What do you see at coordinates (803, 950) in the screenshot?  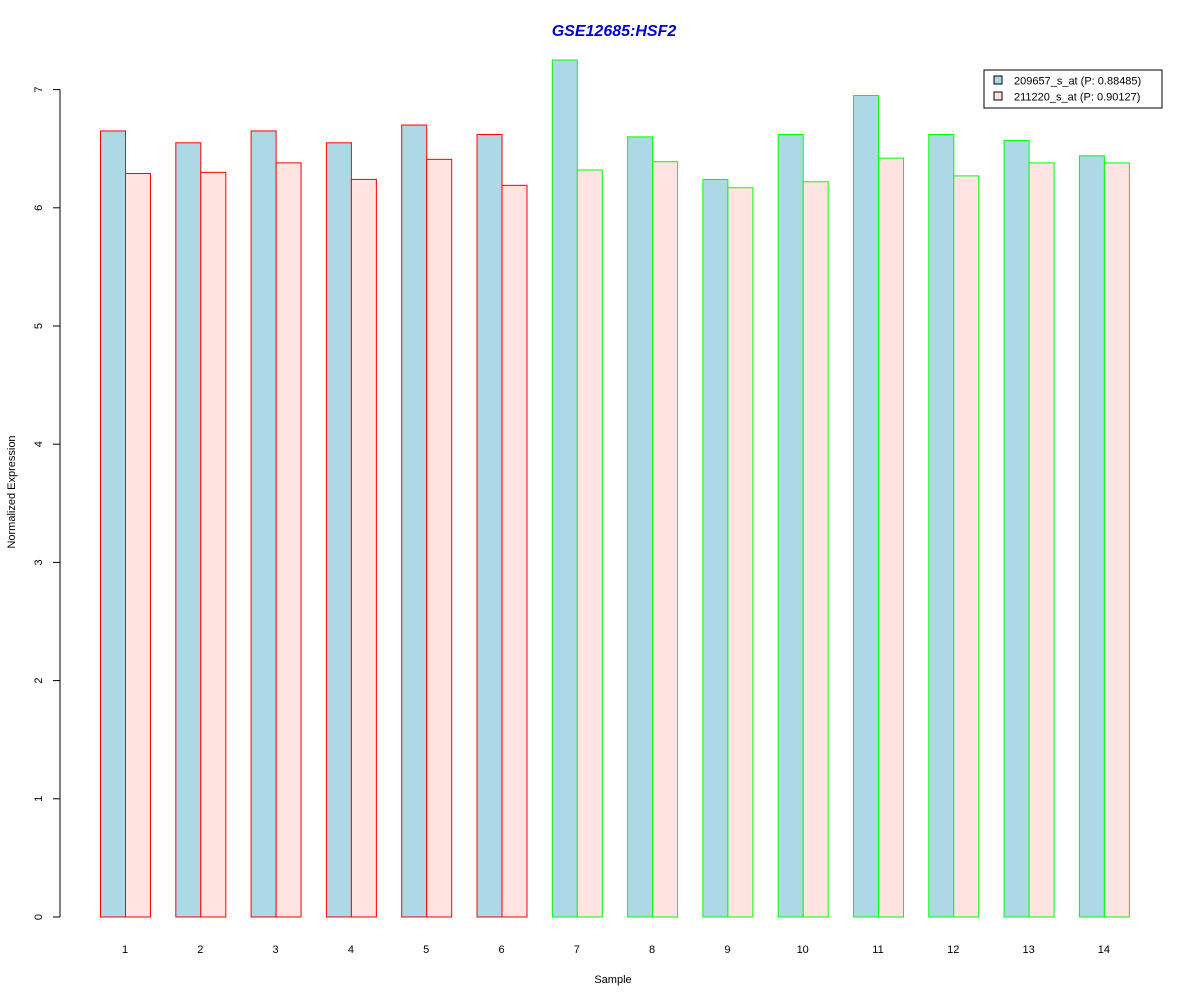 I see `x-tick-label: 10` at bounding box center [803, 950].